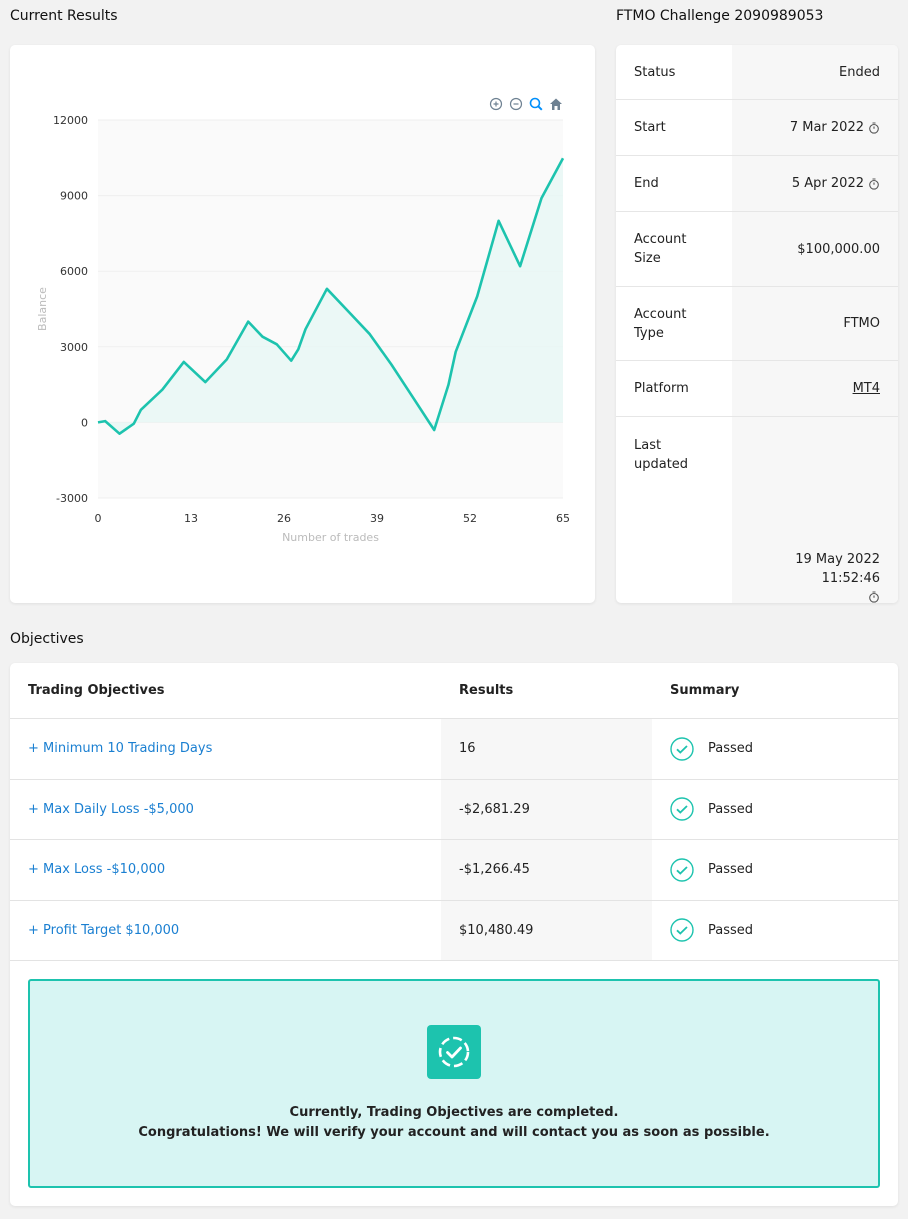 The width and height of the screenshot is (908, 1219). I want to click on platform-value: MT4, so click(815, 388).